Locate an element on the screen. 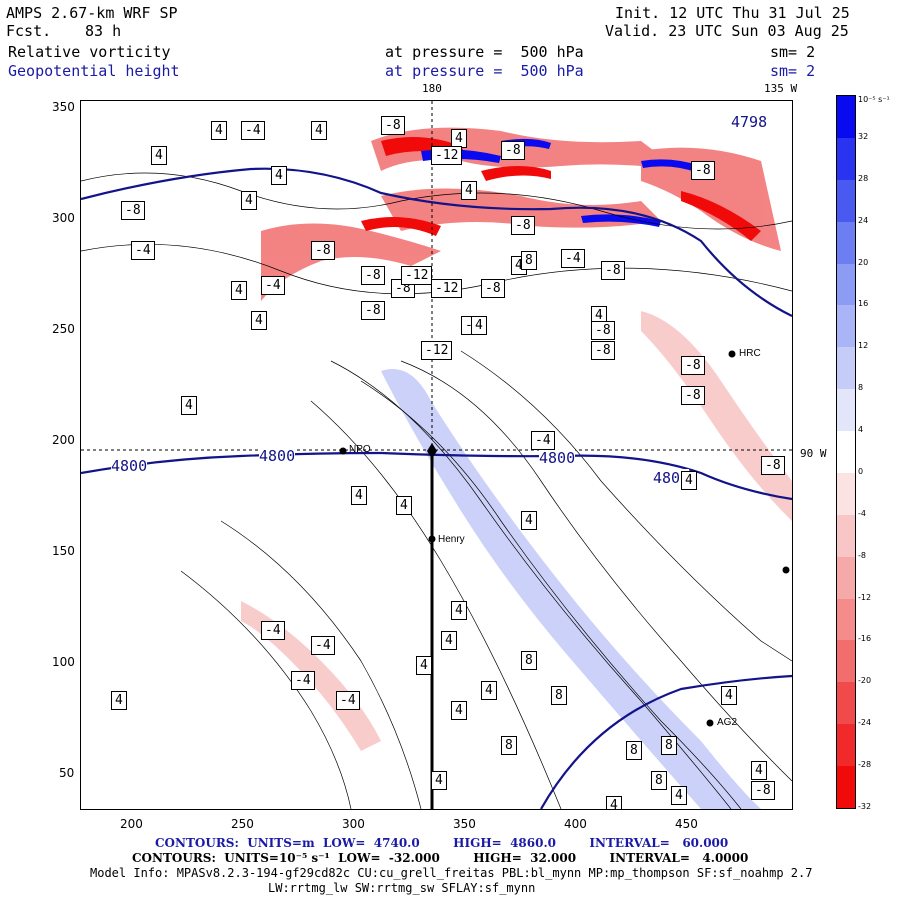 The height and width of the screenshot is (900, 900). colorbar-label: -4 is located at coordinates (862, 513).